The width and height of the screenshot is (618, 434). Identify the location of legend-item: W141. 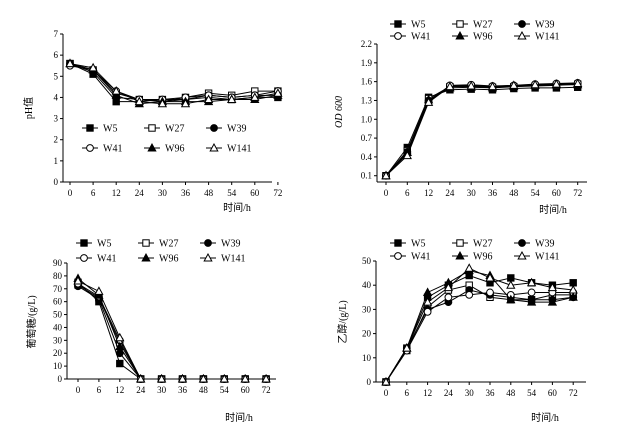
(536, 36).